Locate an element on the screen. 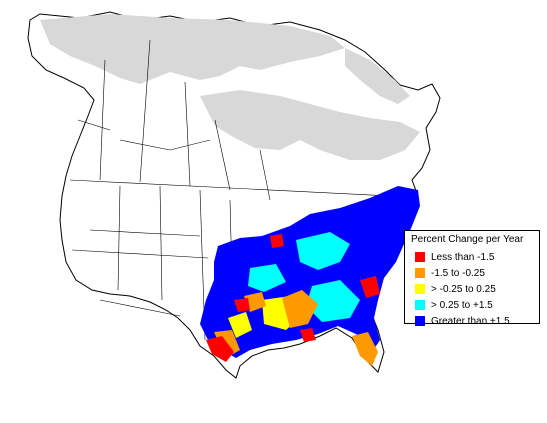 The image size is (547, 423). trend-stable is located at coordinates (265, 317).